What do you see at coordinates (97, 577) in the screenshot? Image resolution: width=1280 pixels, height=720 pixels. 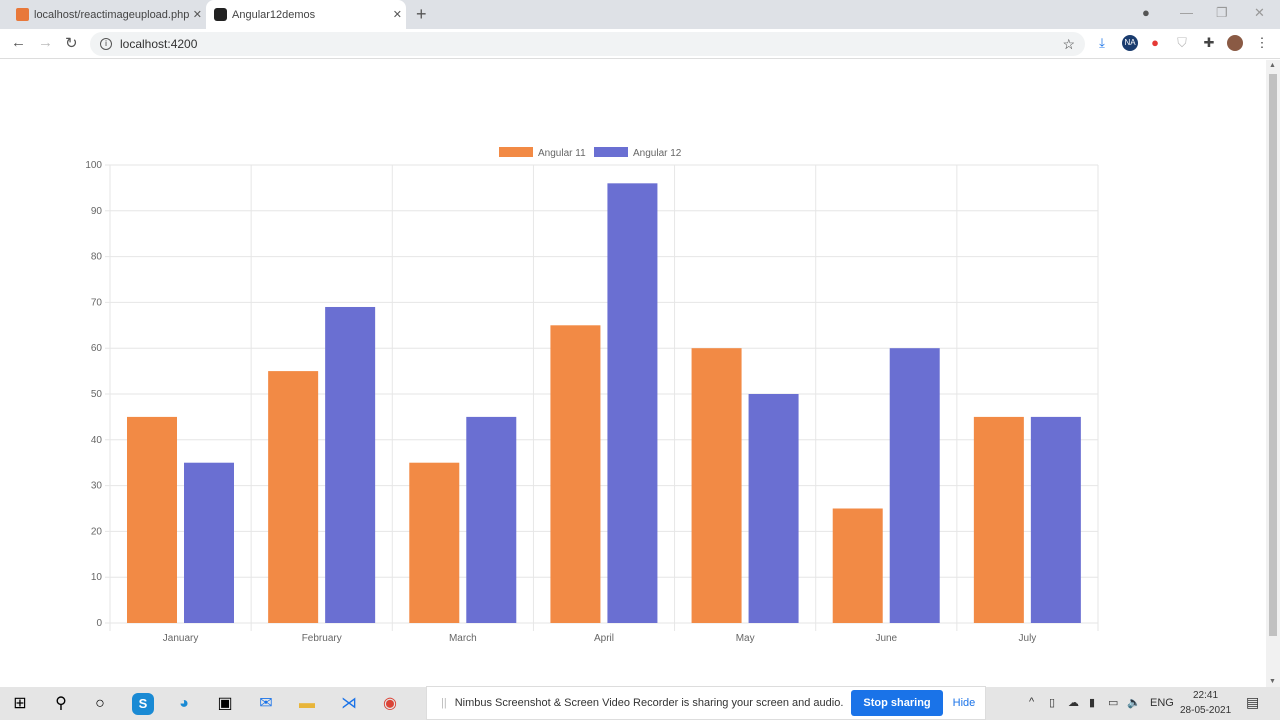 I see `y-tick-label: 10` at bounding box center [97, 577].